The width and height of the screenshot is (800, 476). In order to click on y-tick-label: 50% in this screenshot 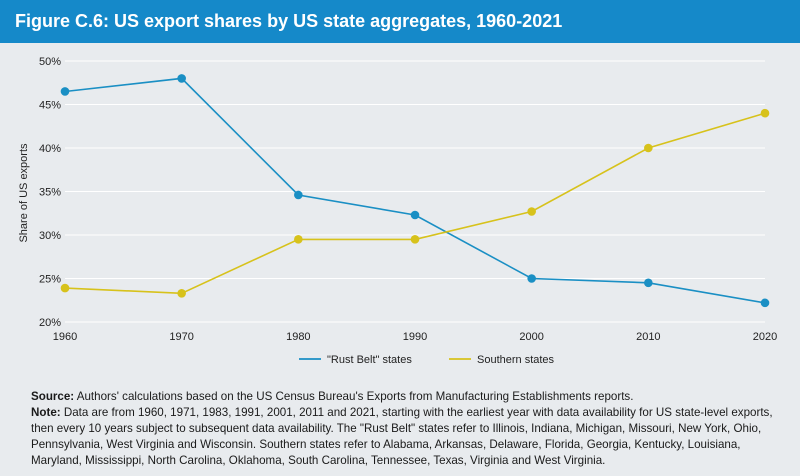, I will do `click(50, 62)`.